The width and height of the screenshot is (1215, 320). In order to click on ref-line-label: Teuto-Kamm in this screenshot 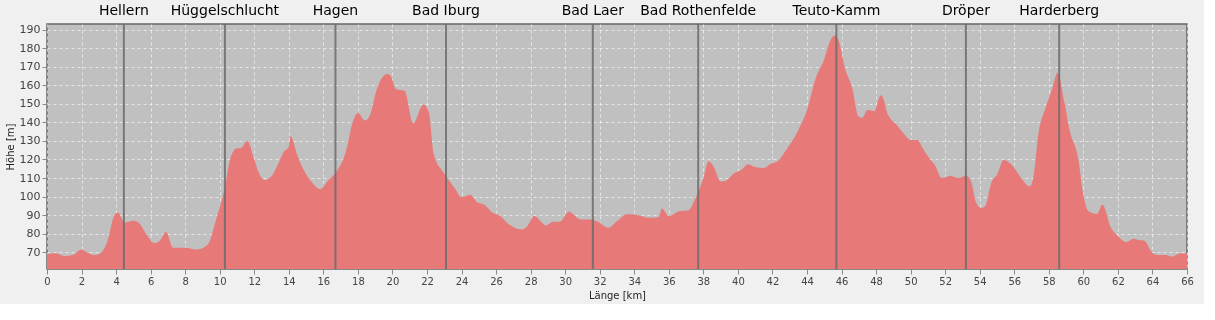, I will do `click(836, 10)`.